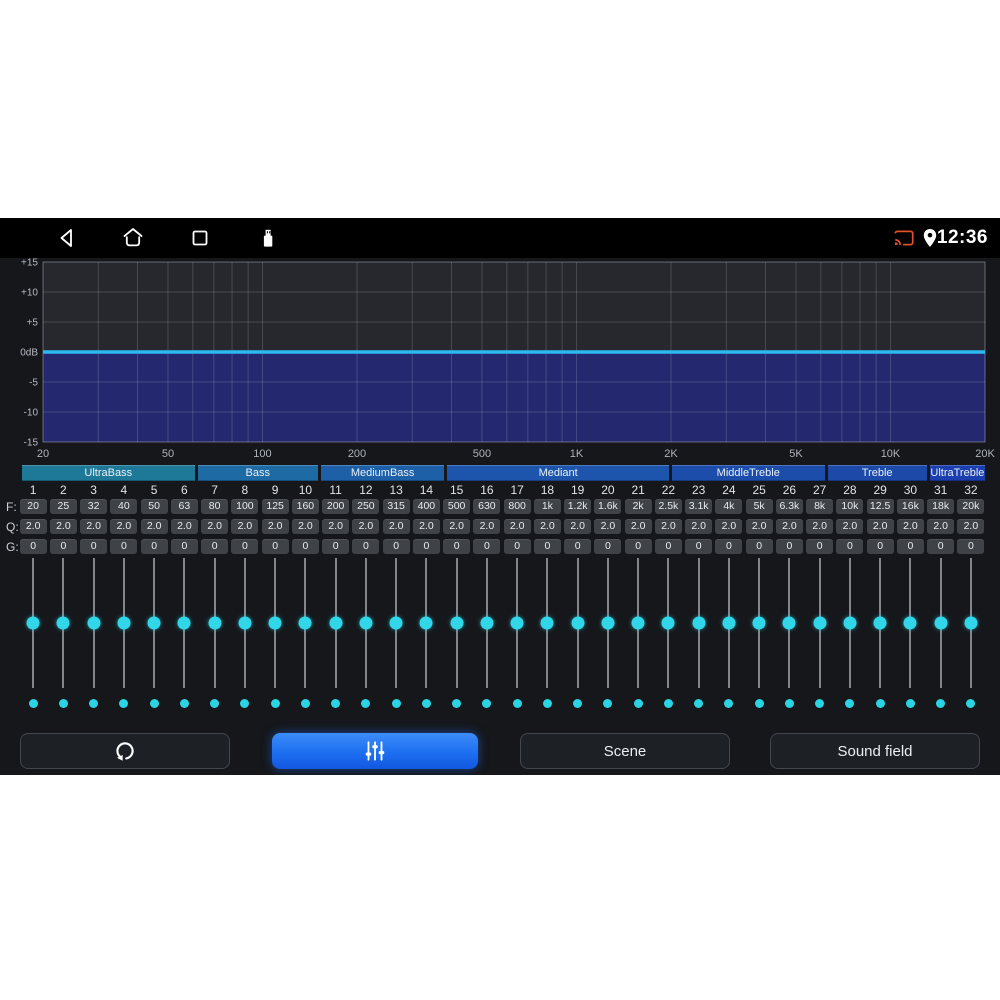 This screenshot has width=1000, height=1000. I want to click on band-freq-chip: 1.6k, so click(608, 506).